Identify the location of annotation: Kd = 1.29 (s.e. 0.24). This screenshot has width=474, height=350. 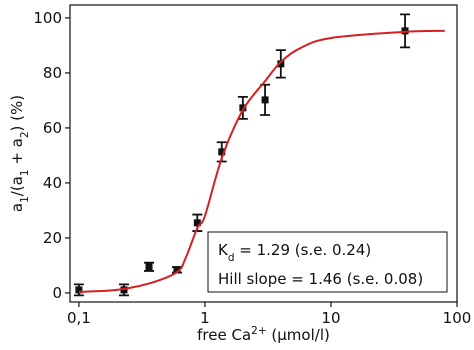
(294, 252).